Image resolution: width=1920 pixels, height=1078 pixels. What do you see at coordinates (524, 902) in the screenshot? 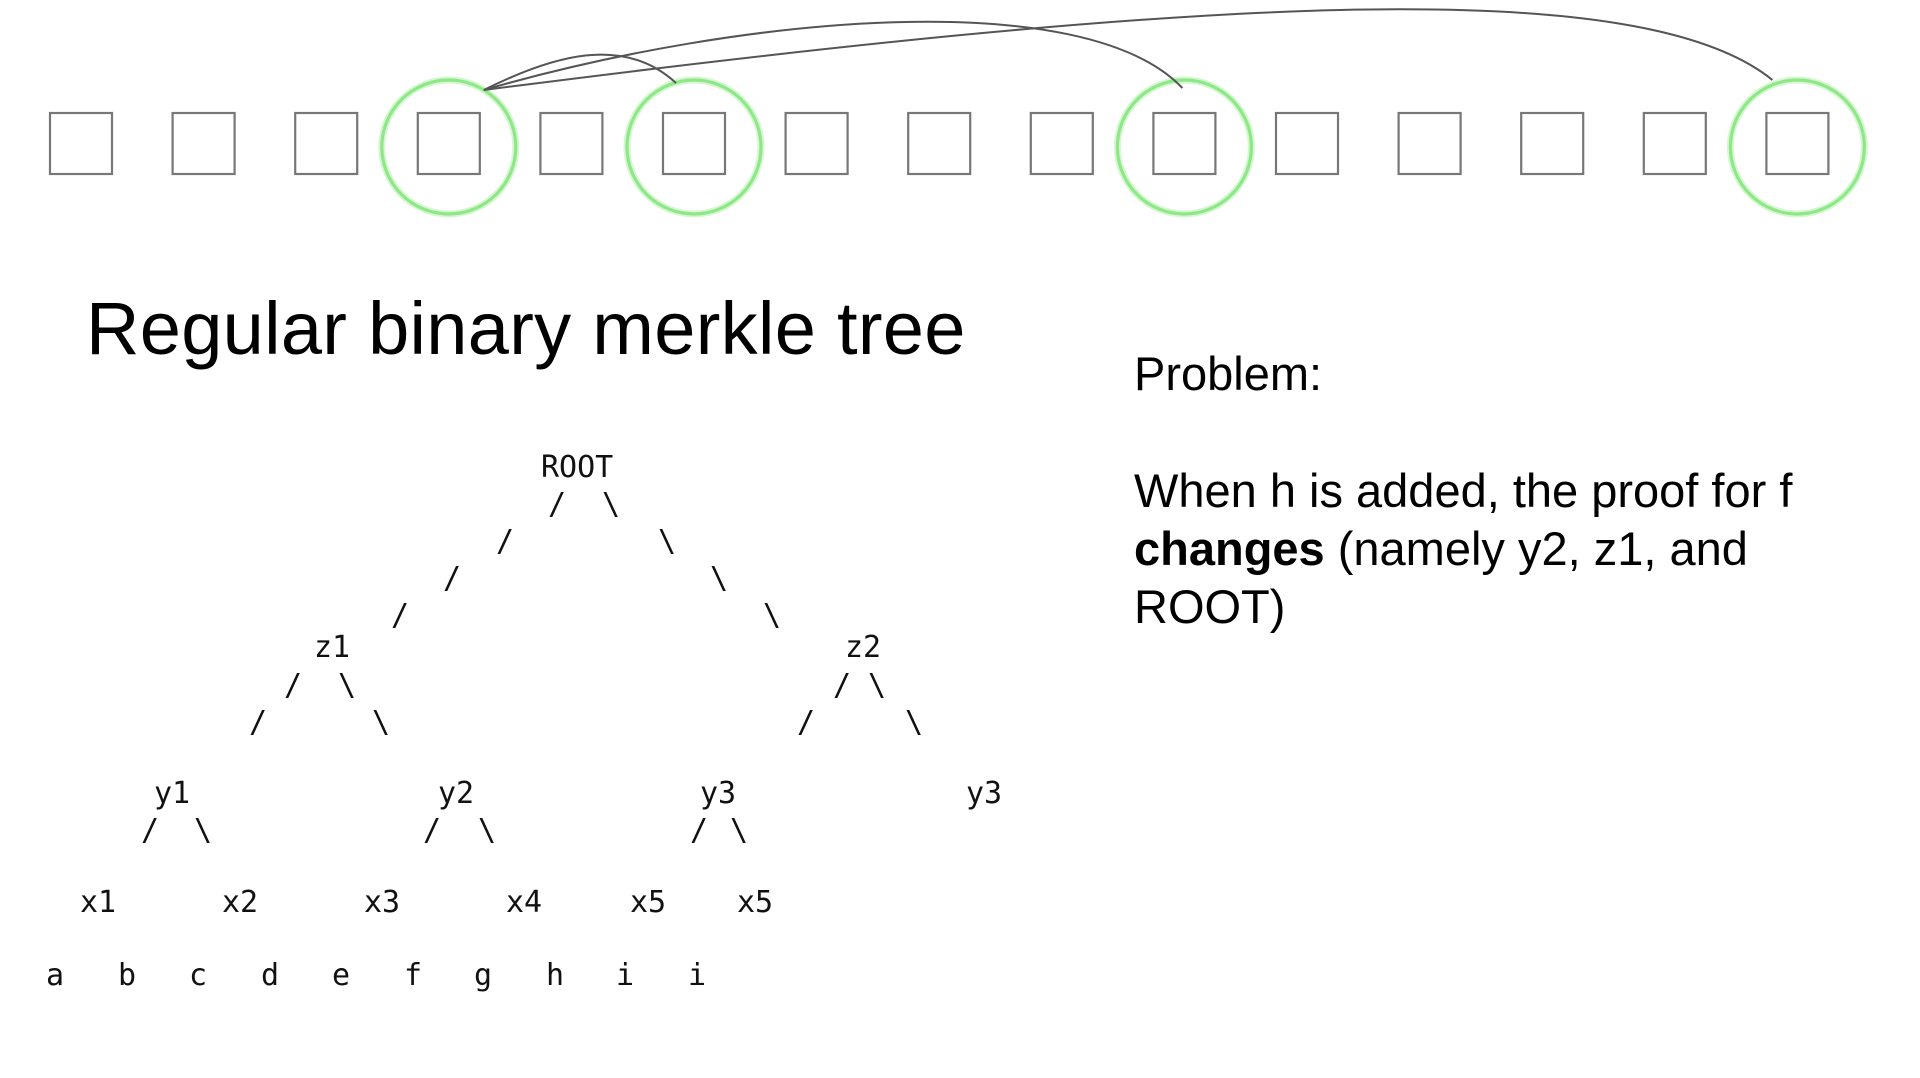
I see `tree-node-label: x4` at bounding box center [524, 902].